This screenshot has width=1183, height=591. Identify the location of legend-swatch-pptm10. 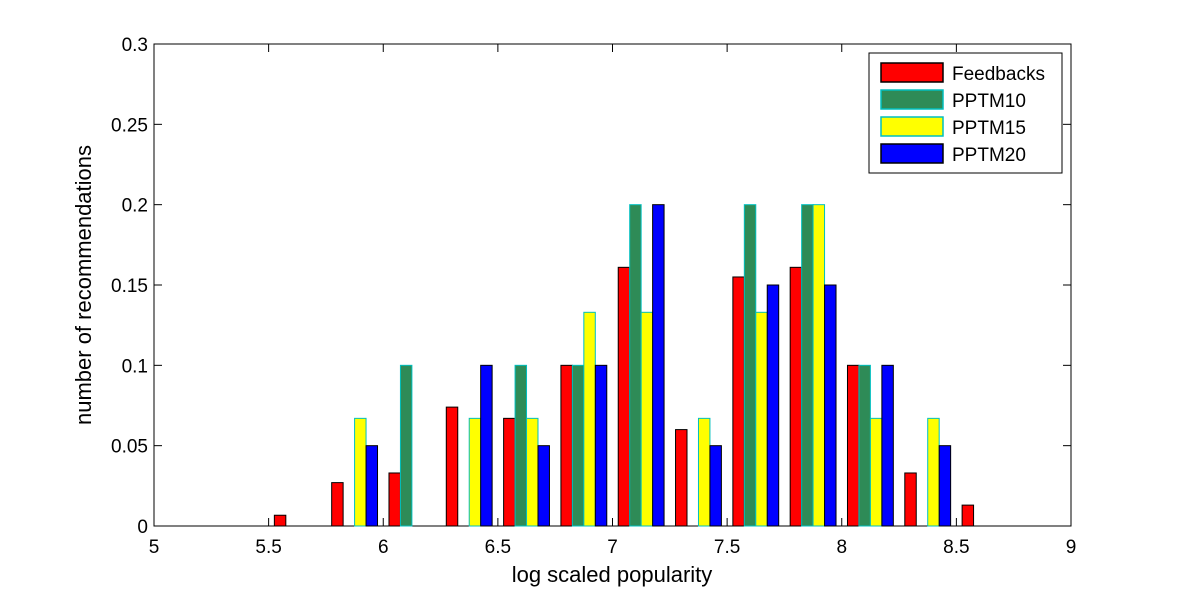
(912, 99).